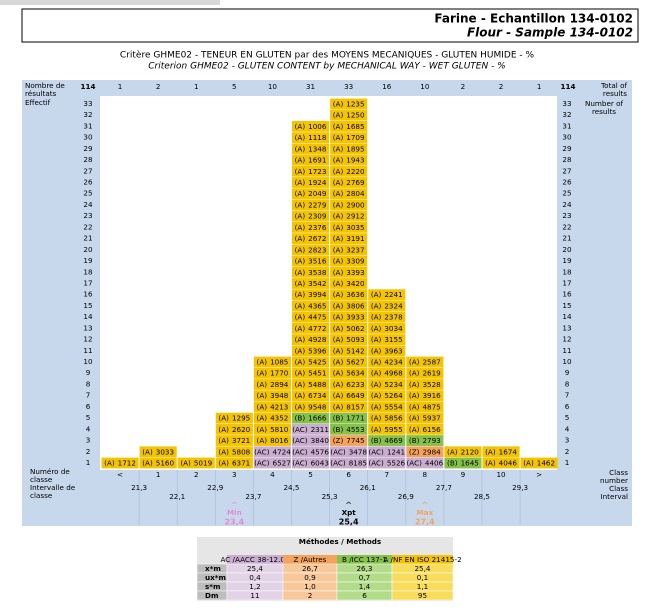 Image resolution: width=654 pixels, height=614 pixels. Describe the element at coordinates (355, 182) in the screenshot. I see `cell-code: 2769` at that location.